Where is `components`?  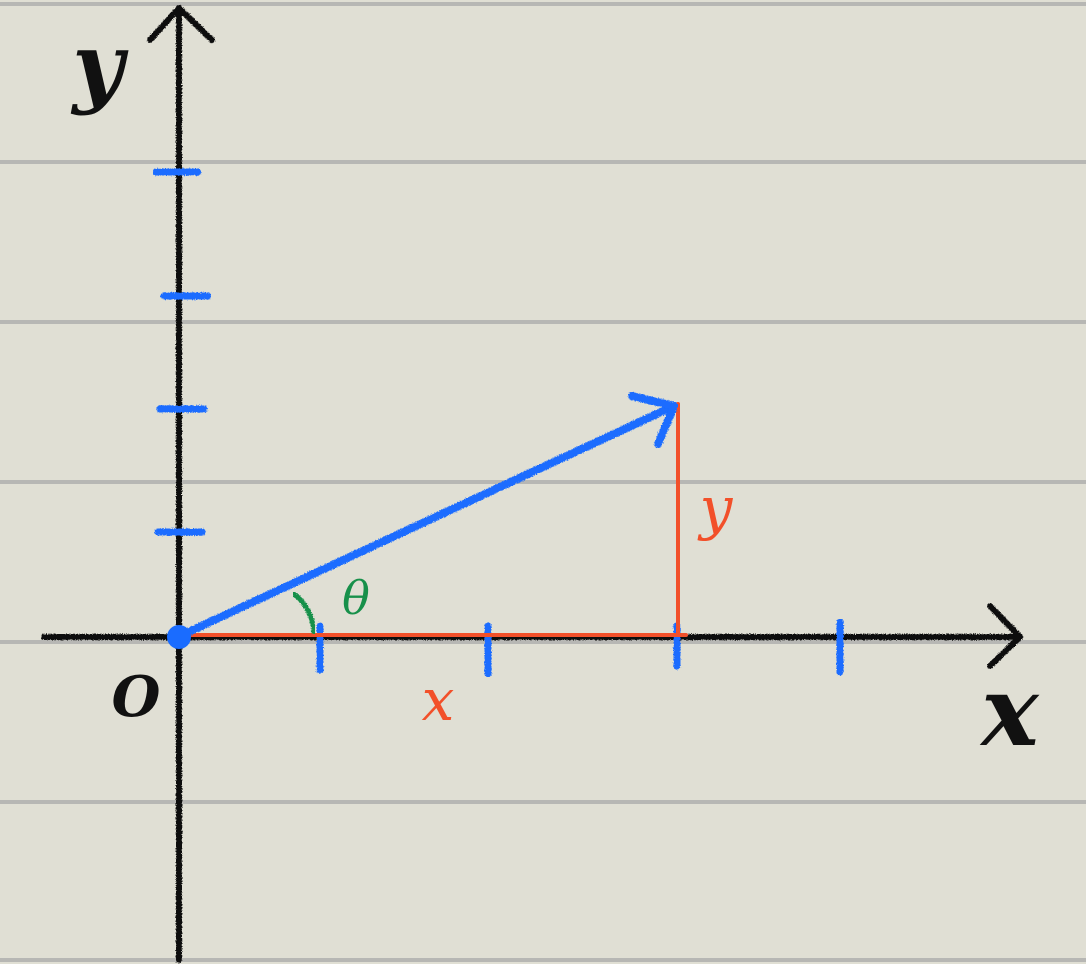 components is located at coordinates (434, 519).